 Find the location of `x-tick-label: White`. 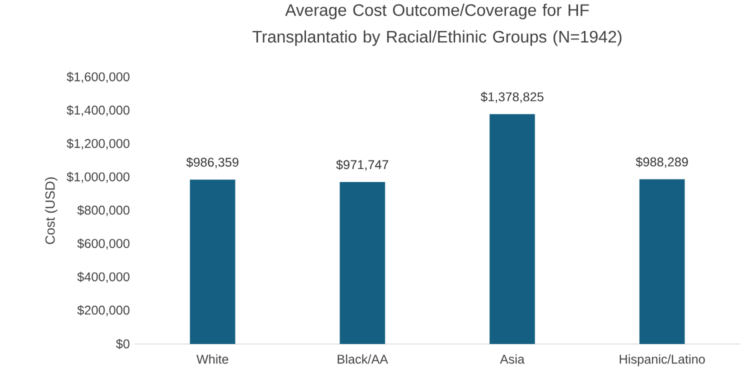

x-tick-label: White is located at coordinates (212, 359).